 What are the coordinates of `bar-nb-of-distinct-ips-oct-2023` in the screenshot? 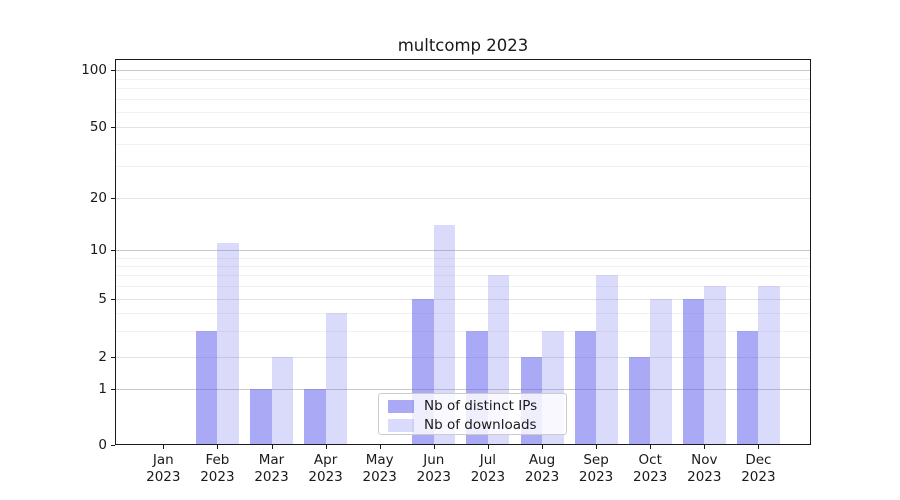 It's located at (639, 400).